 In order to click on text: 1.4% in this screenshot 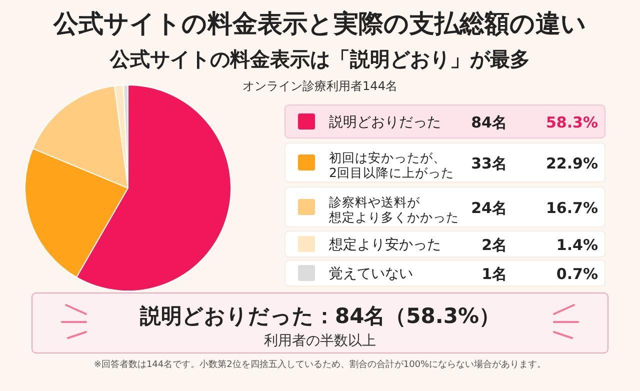, I will do `click(577, 245)`.